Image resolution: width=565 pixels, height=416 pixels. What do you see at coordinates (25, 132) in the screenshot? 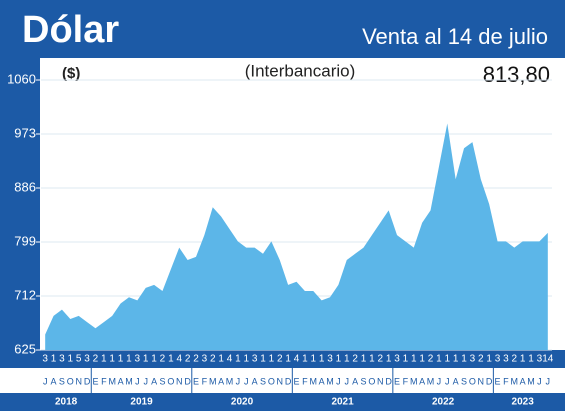
I see `y-tick-label: 973` at bounding box center [25, 132].